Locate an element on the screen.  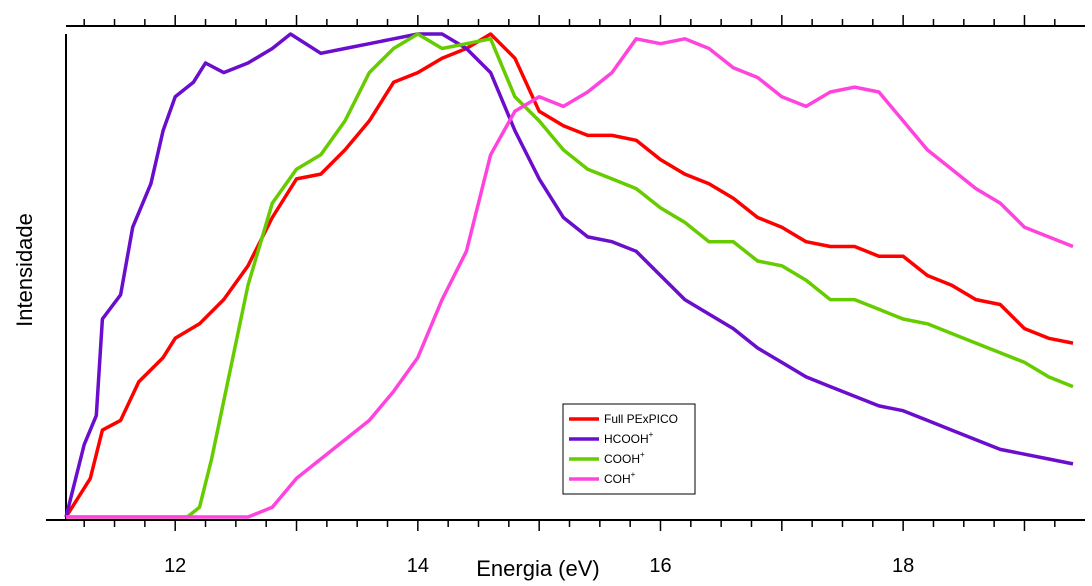
legend-label: COOH+ is located at coordinates (624, 458).